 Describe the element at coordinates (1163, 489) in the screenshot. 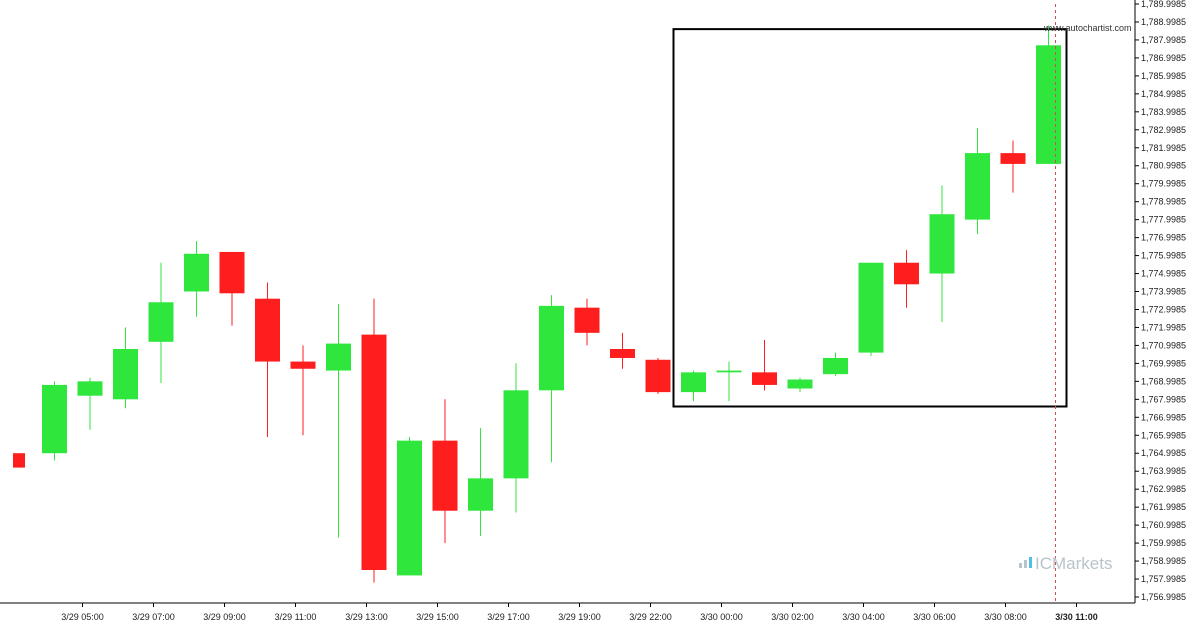

I see `y-tick-label: 1,762.9985` at that location.